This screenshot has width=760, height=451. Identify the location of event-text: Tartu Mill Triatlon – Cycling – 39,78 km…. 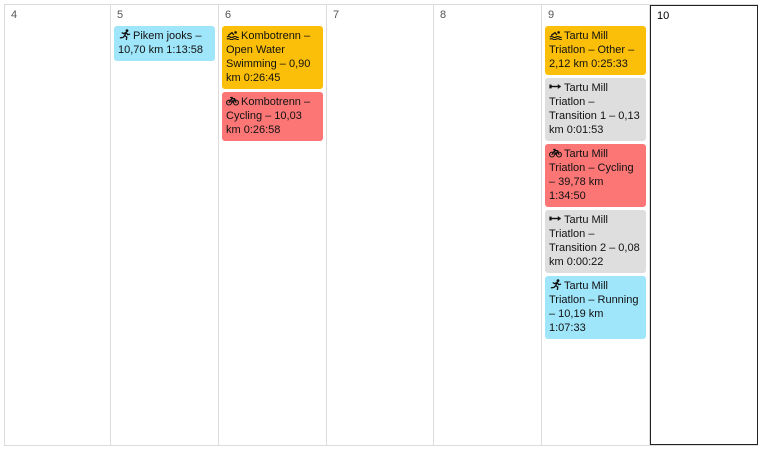
(591, 175).